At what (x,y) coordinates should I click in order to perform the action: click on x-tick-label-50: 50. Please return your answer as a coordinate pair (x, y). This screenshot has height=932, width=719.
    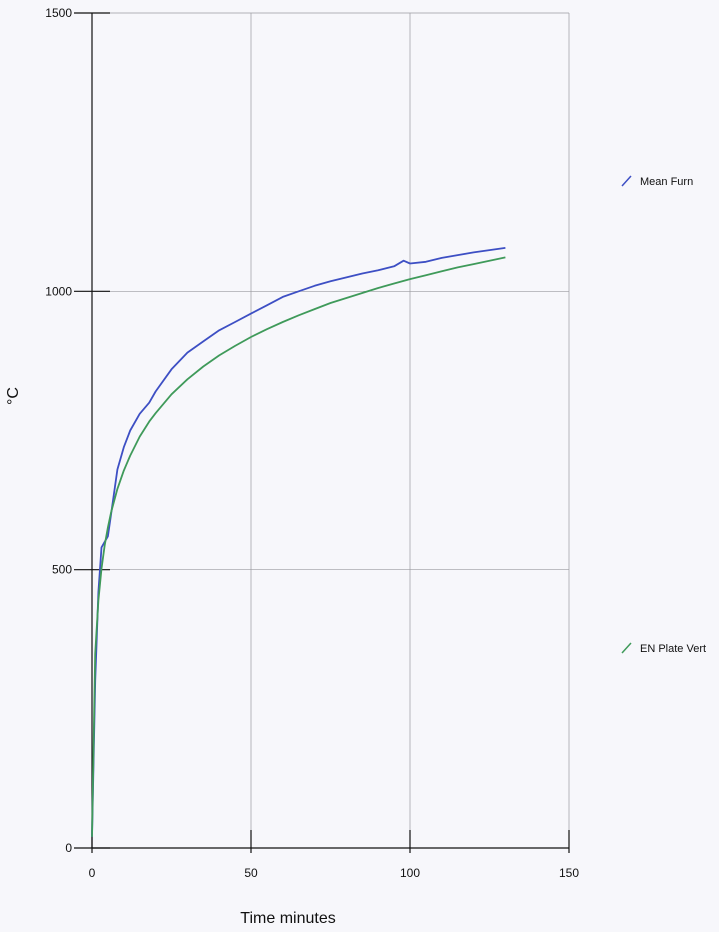
    Looking at the image, I should click on (251, 873).